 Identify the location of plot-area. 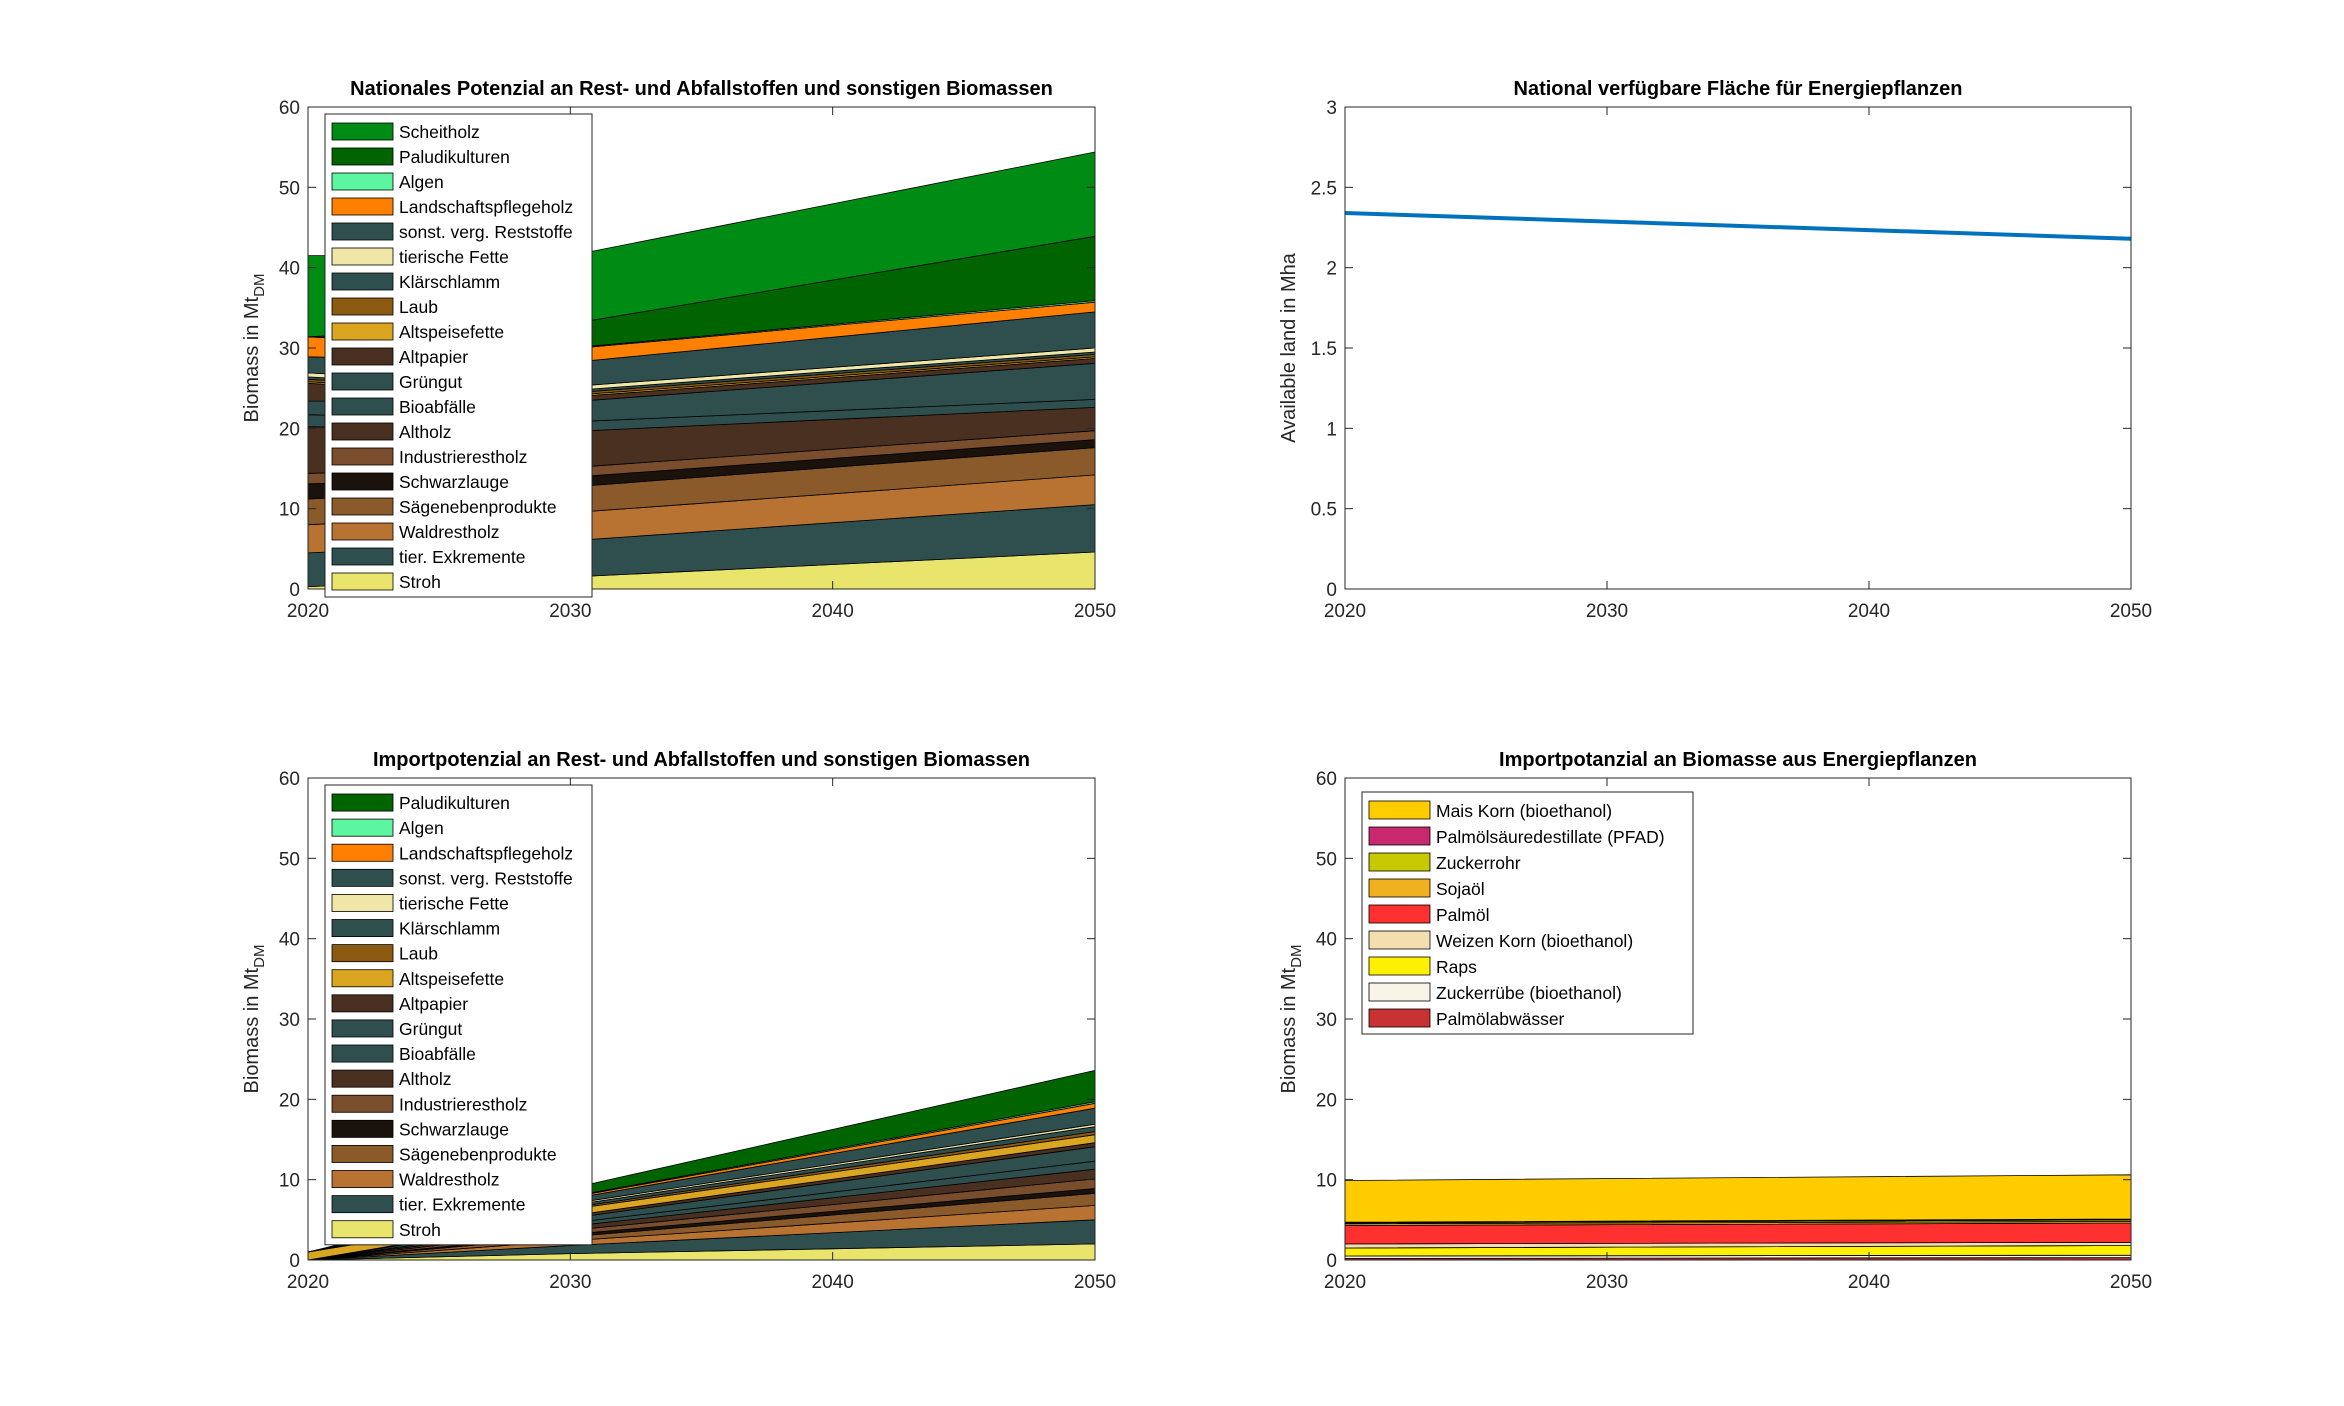
(1738, 348).